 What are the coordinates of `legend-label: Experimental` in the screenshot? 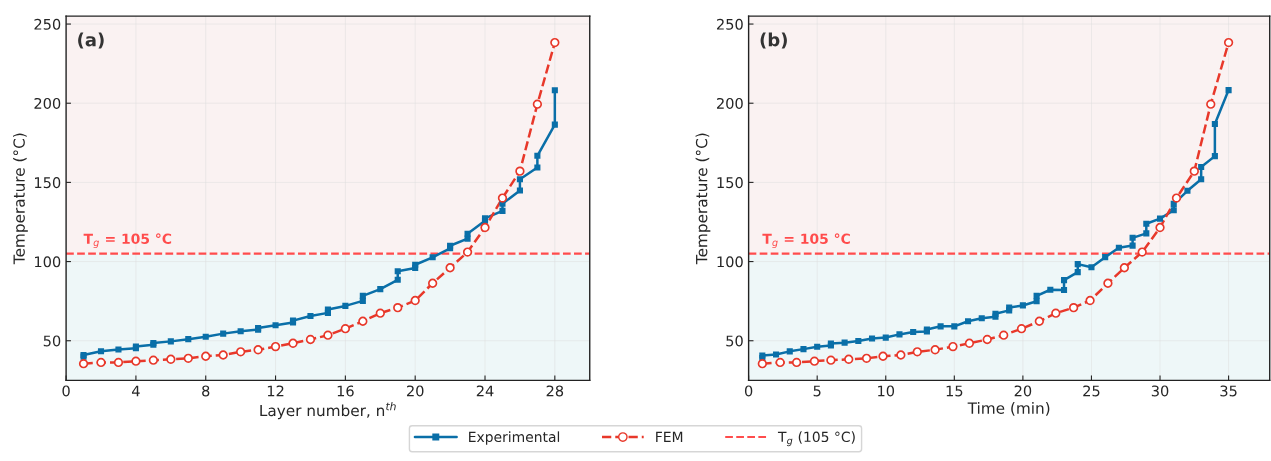 It's located at (514, 438).